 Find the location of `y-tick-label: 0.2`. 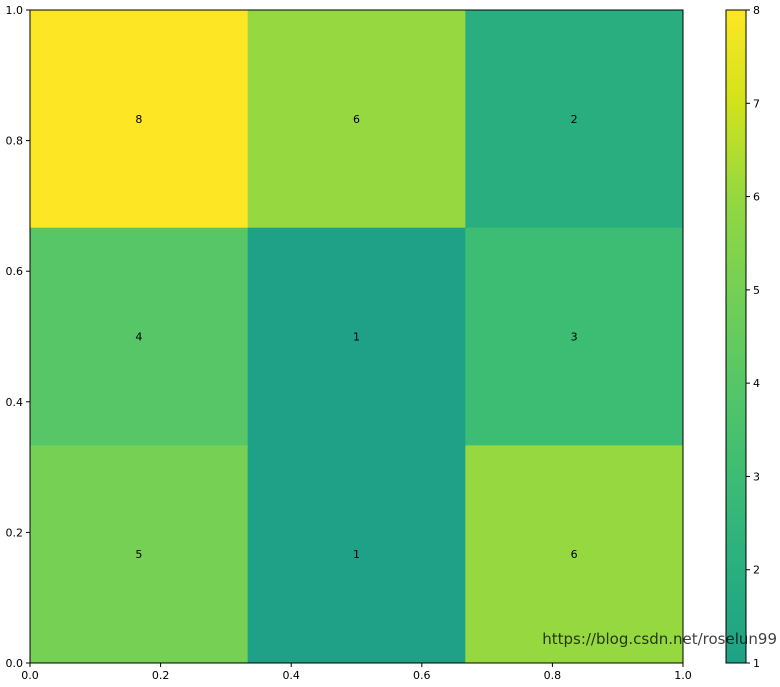

y-tick-label: 0.2 is located at coordinates (15, 532).